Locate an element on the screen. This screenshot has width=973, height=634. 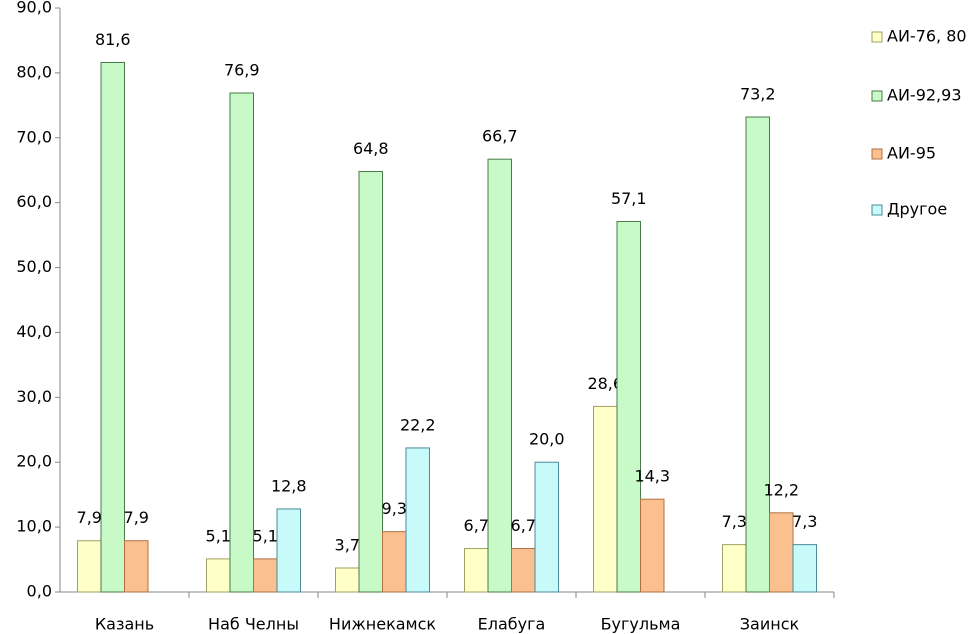
y-tick-label: 80,0 is located at coordinates (34, 71).